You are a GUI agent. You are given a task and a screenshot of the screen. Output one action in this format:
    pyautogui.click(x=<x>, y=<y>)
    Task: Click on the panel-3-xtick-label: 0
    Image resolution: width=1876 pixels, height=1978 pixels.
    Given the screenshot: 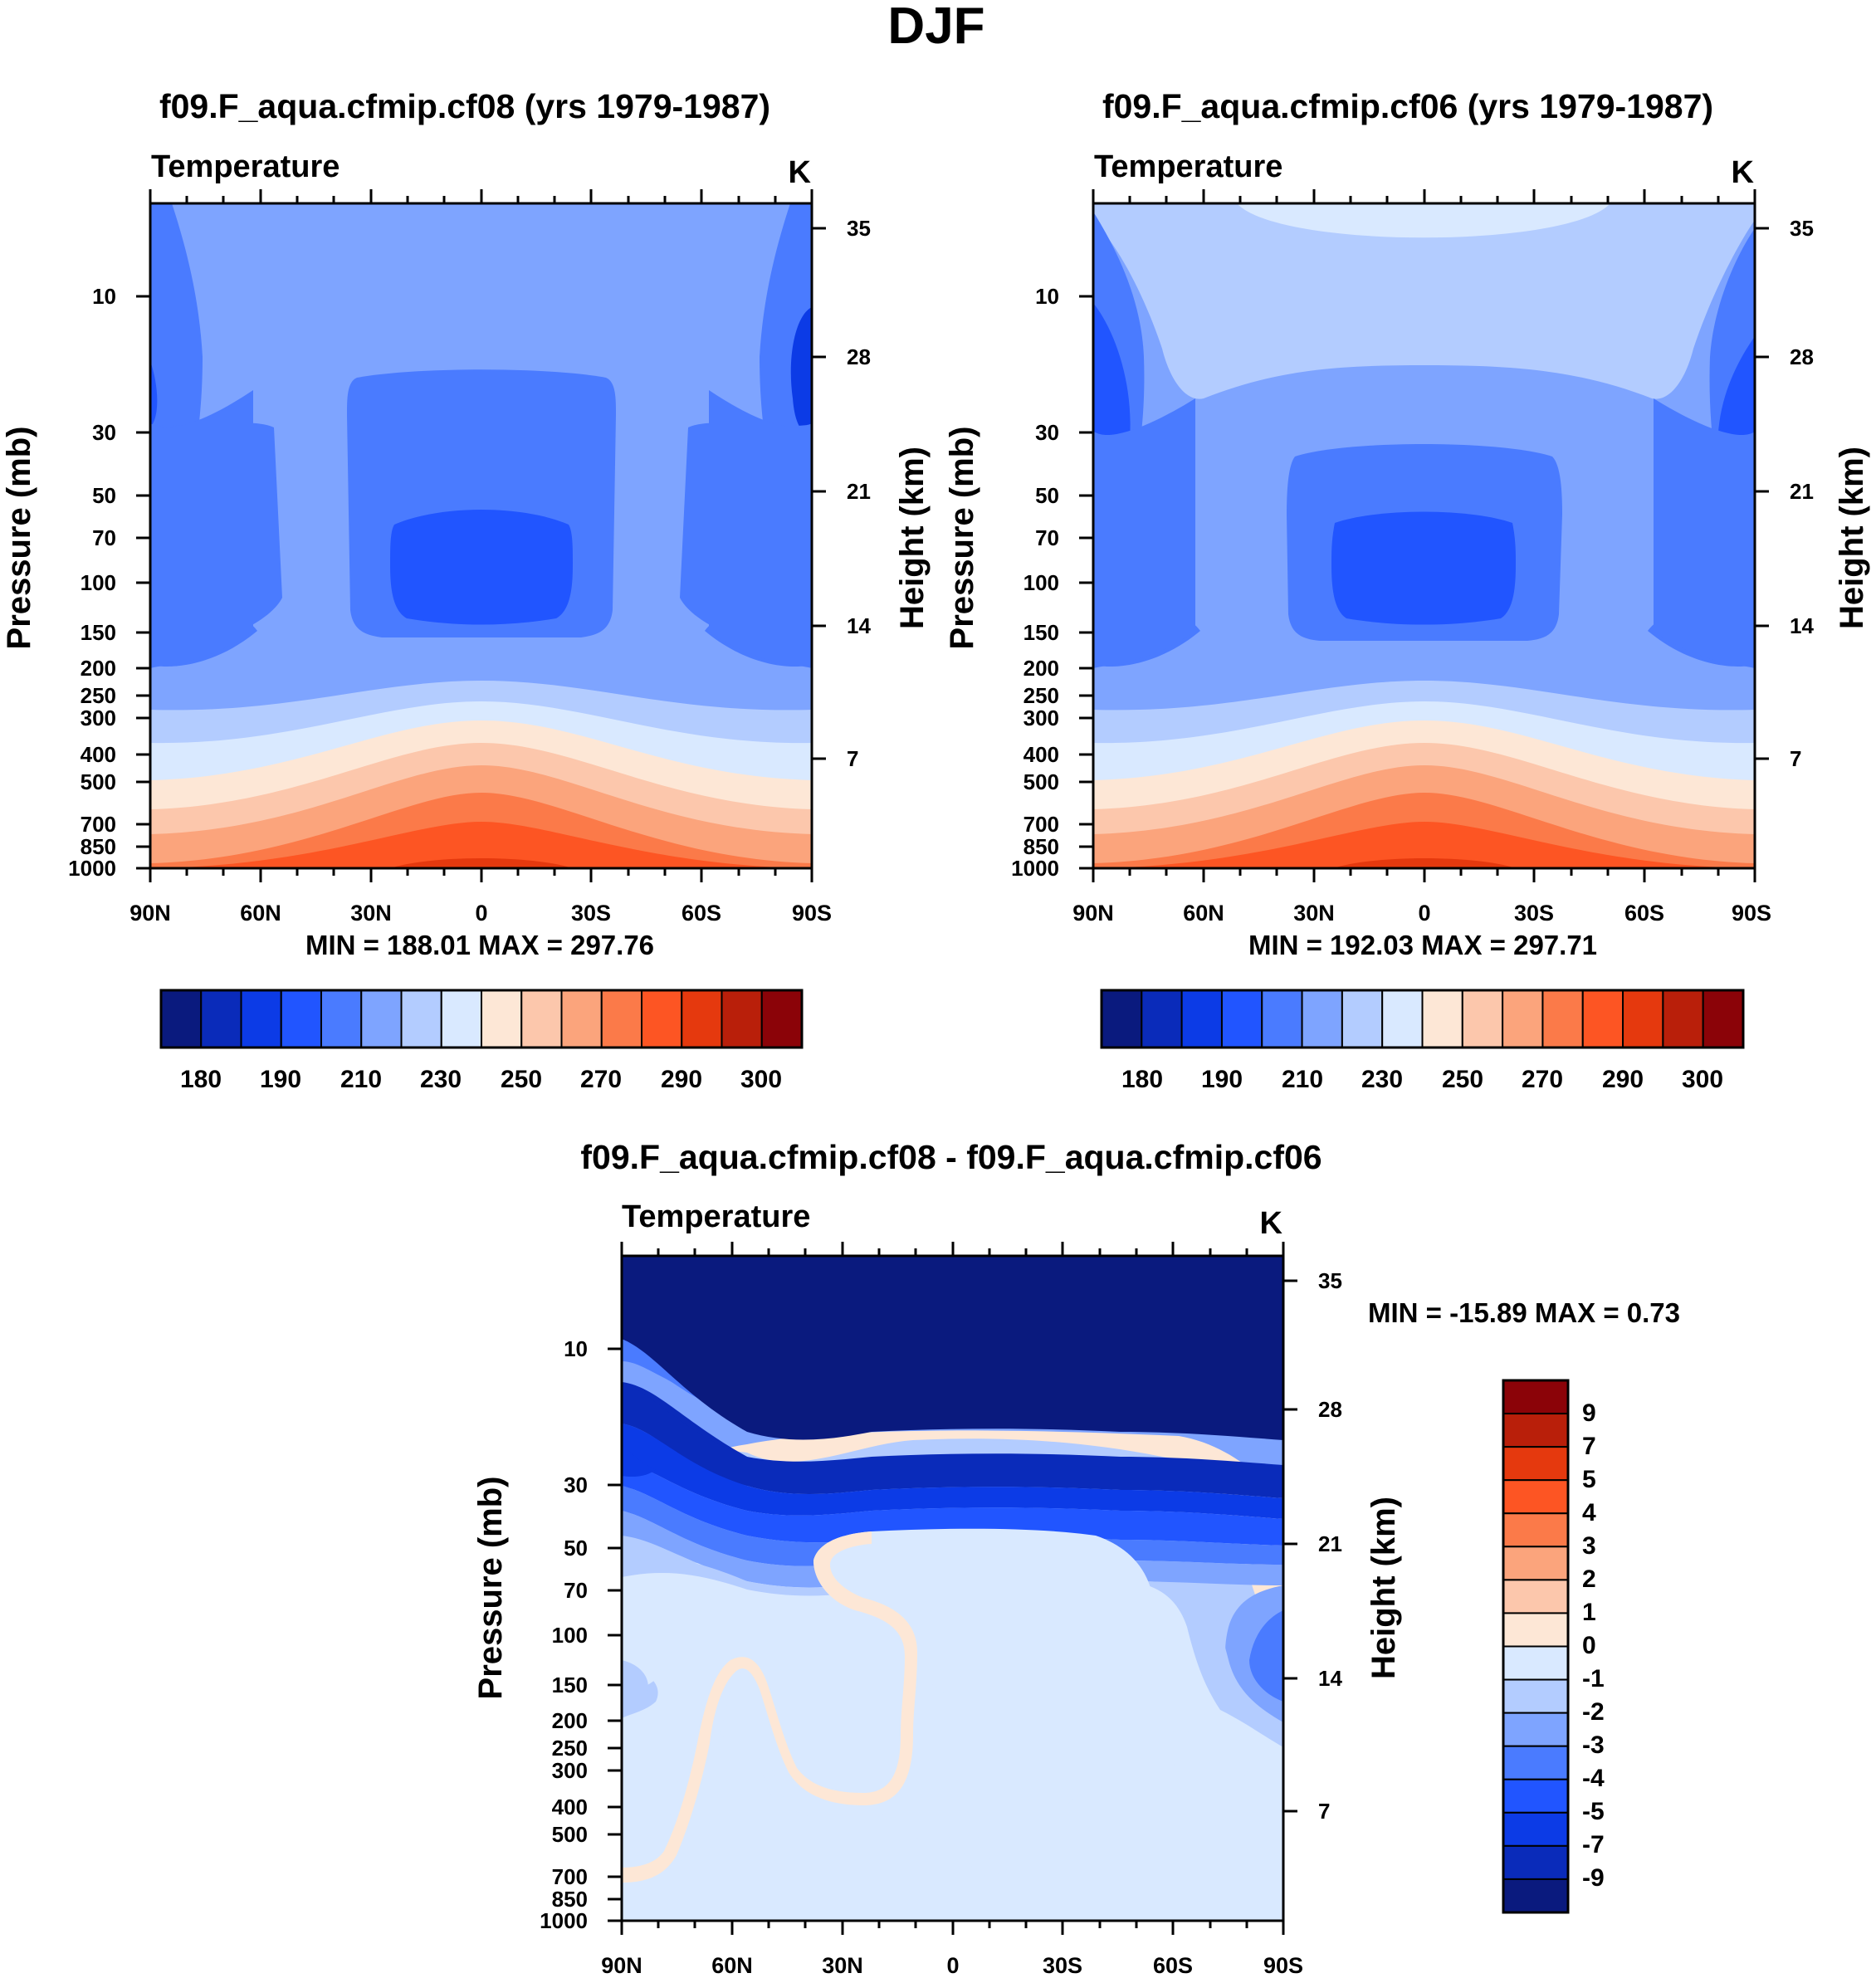 What is the action you would take?
    pyautogui.click(x=952, y=1965)
    